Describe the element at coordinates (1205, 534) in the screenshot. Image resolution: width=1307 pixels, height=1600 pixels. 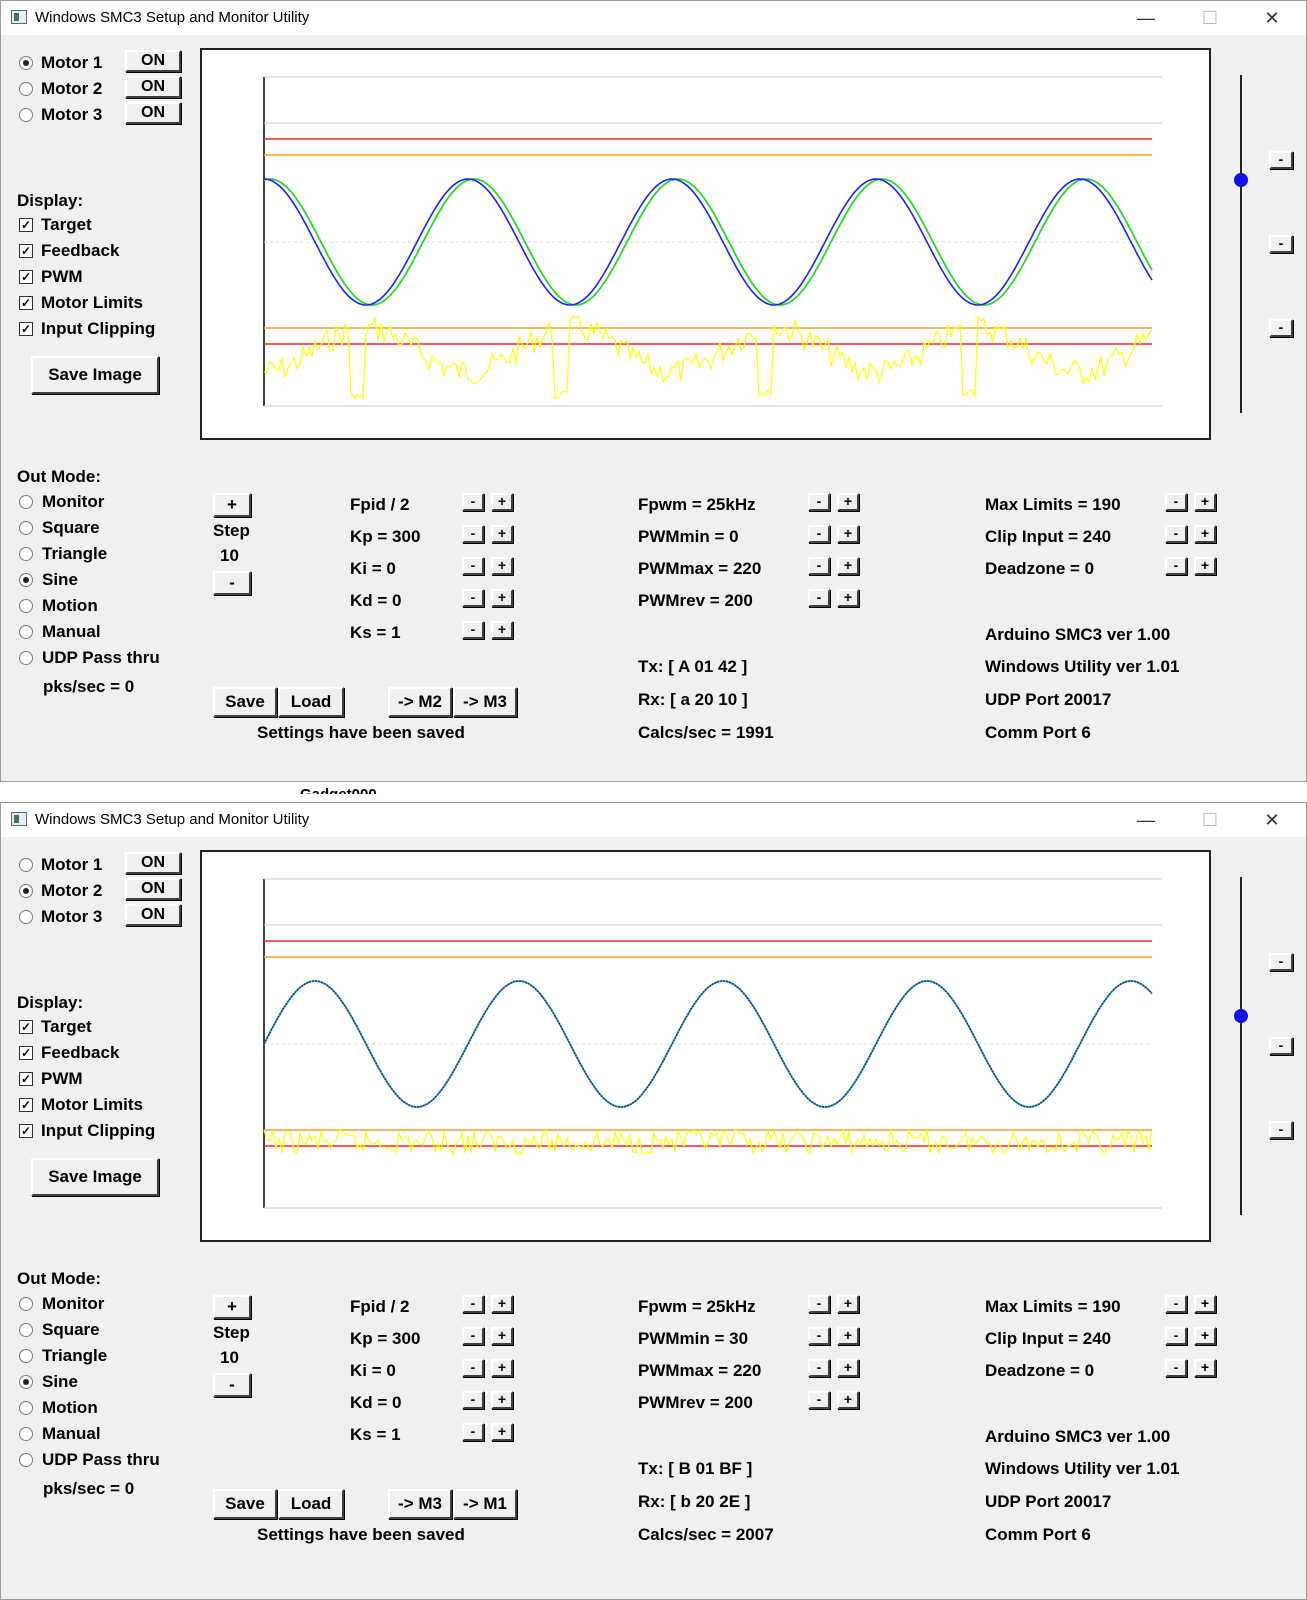
I see `clip-input-plus-button: +` at that location.